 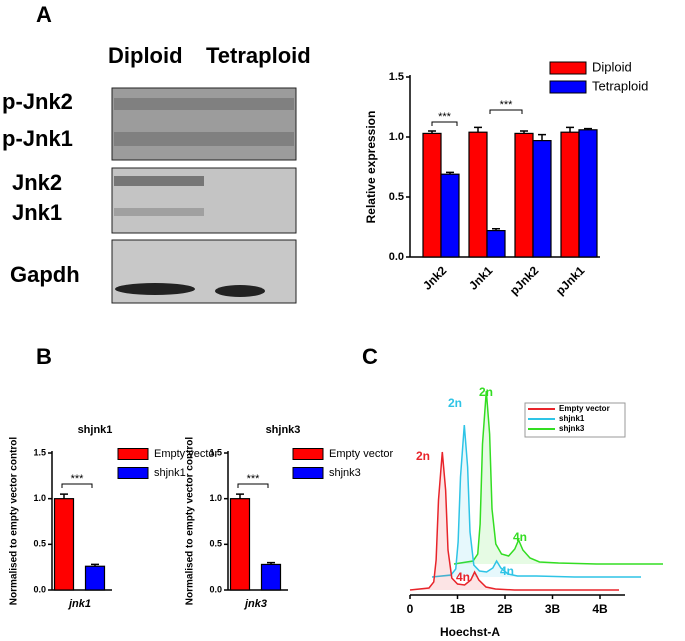 What do you see at coordinates (480, 277) in the screenshot?
I see `x-tick-label: Jnk1` at bounding box center [480, 277].